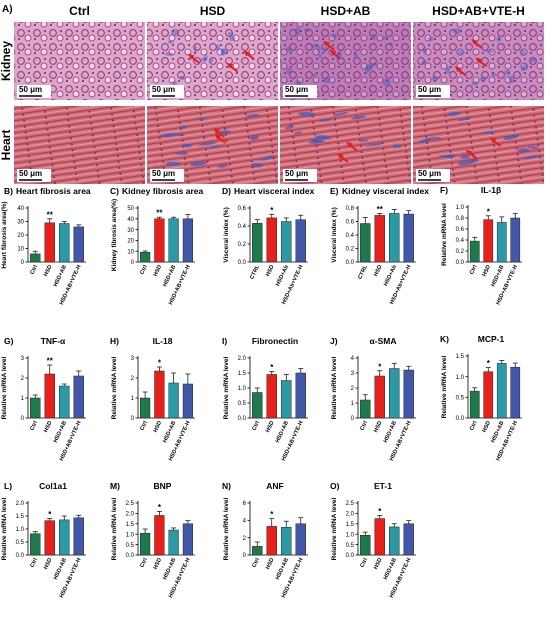 This screenshot has width=550, height=628. What do you see at coordinates (334, 341) in the screenshot?
I see `panel-label: J)` at bounding box center [334, 341].